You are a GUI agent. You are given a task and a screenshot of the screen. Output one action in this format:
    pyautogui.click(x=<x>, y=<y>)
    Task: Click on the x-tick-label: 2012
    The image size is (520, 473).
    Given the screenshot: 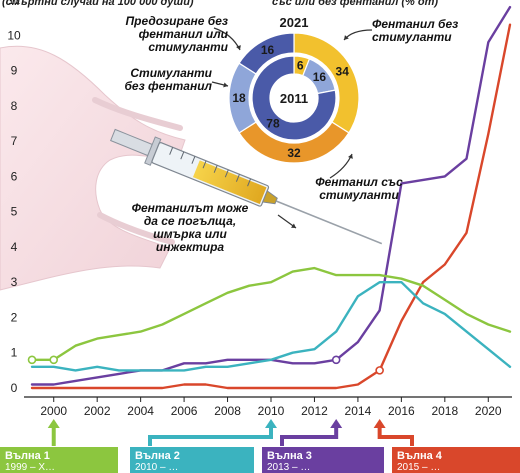 What is the action you would take?
    pyautogui.click(x=314, y=411)
    